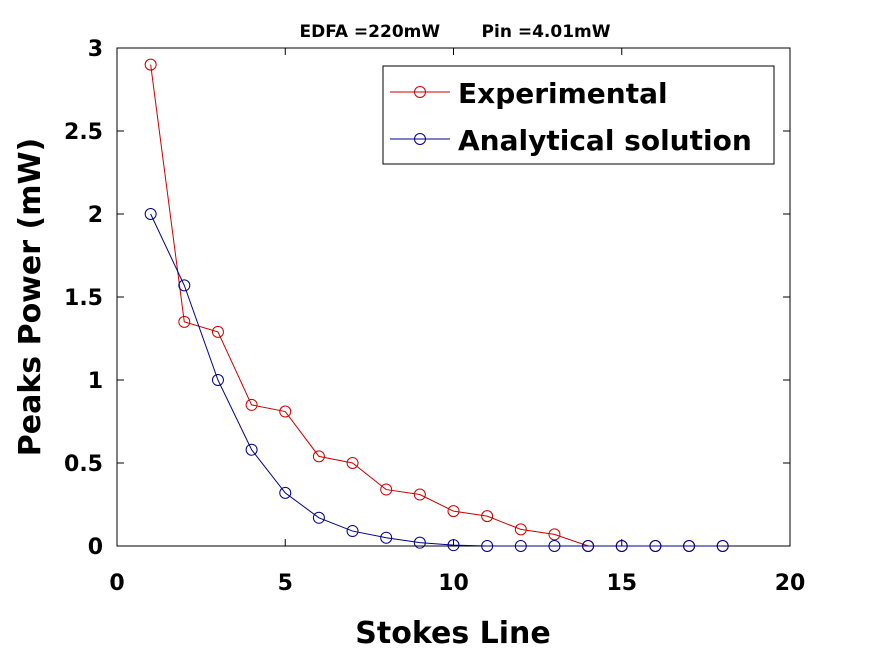 The height and width of the screenshot is (656, 875). What do you see at coordinates (454, 32) in the screenshot?
I see `chart-title: EDFA =220mW Pin =4.01mW` at bounding box center [454, 32].